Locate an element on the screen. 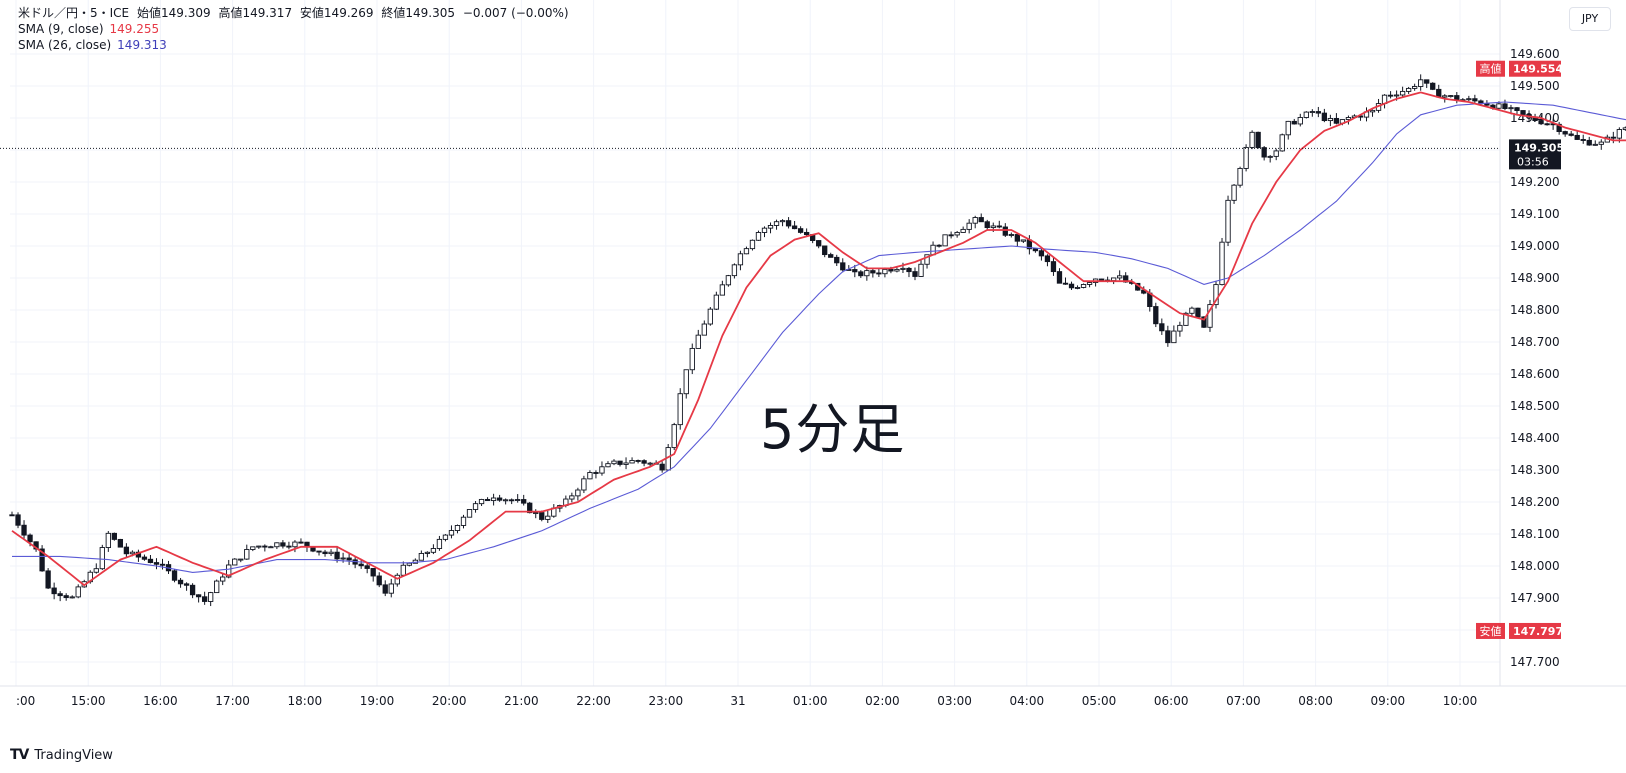  high-price-badge: 高値 149.554 is located at coordinates (1519, 68).